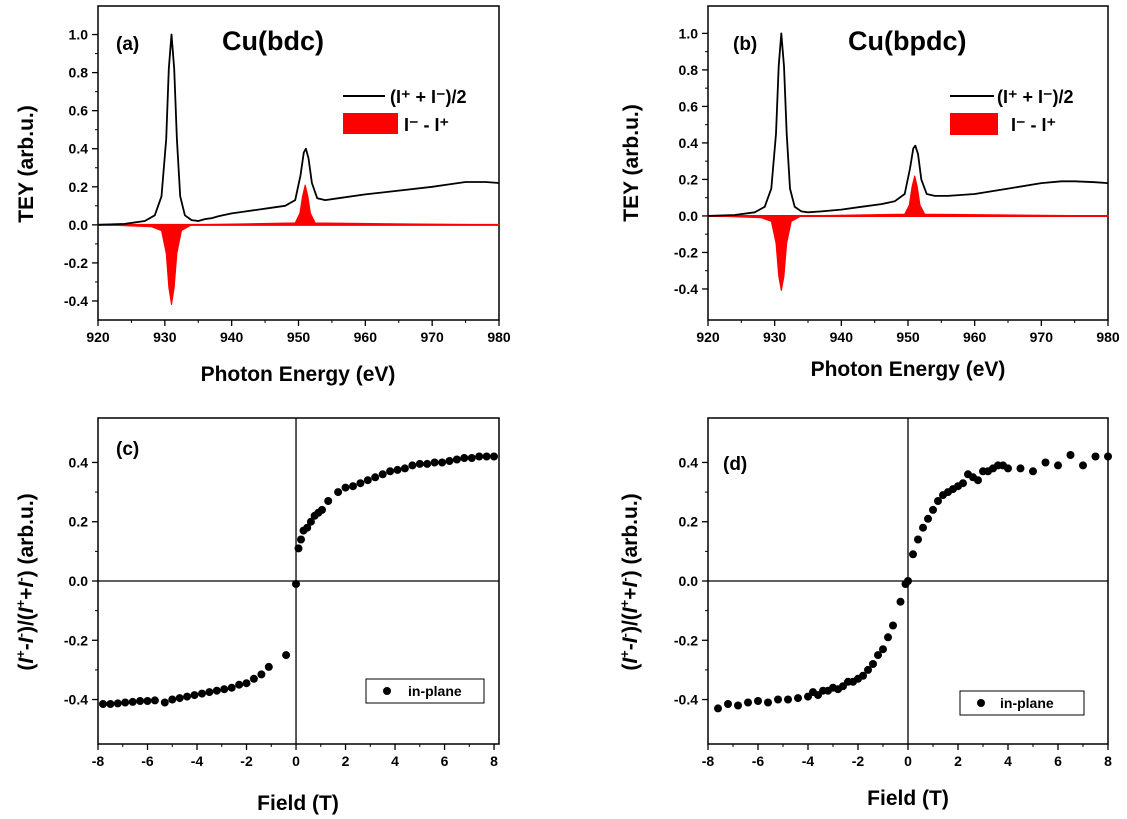 The height and width of the screenshot is (819, 1127). What do you see at coordinates (908, 124) in the screenshot?
I see `series-sum-line` at bounding box center [908, 124].